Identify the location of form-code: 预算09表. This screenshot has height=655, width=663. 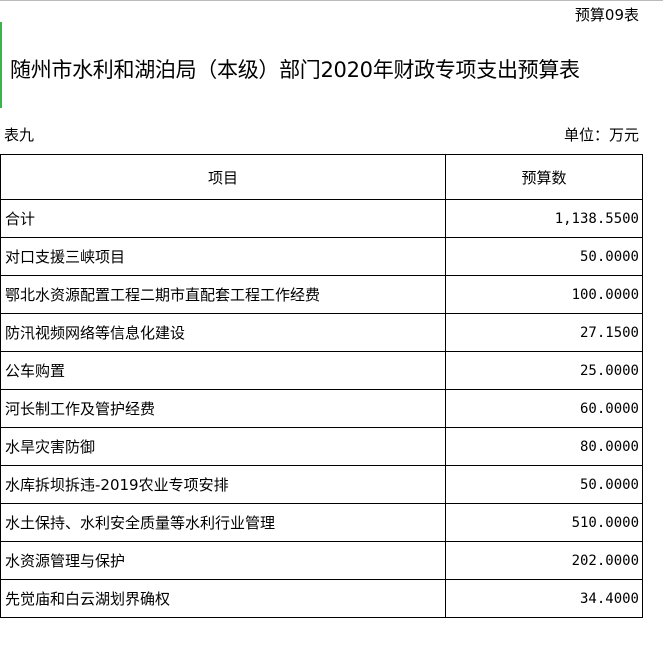
(606, 15).